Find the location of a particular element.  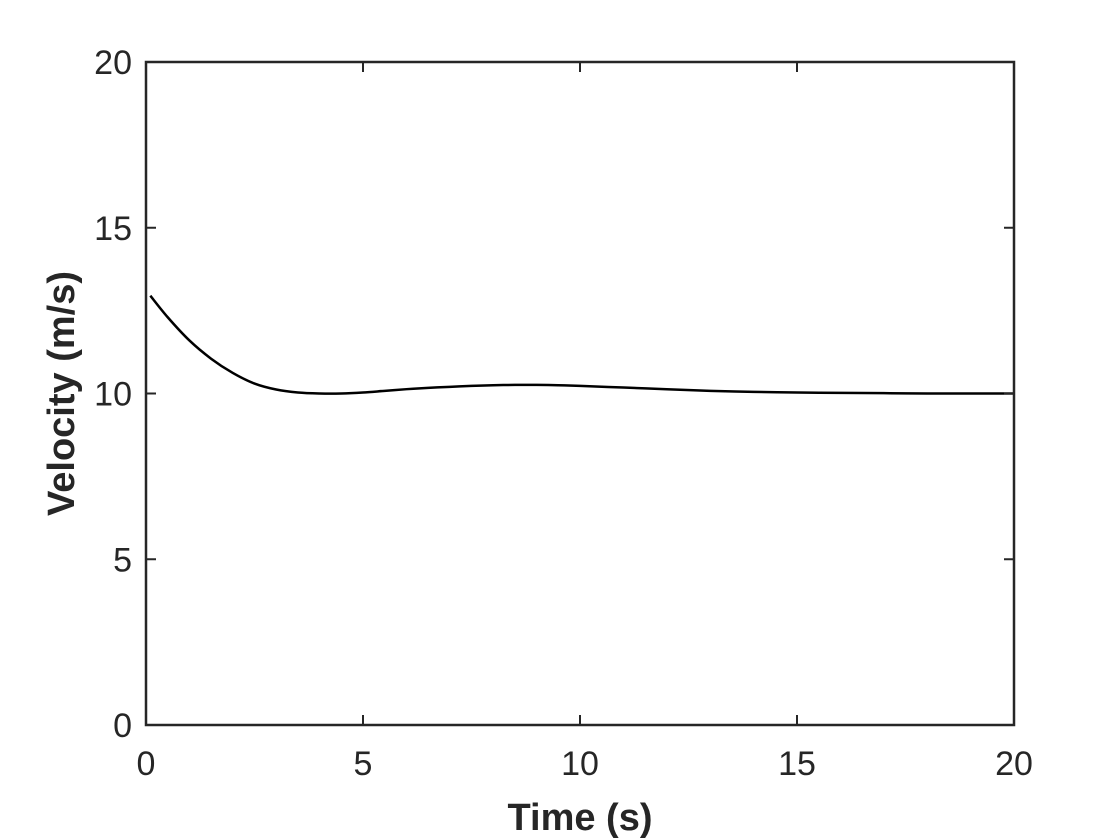

x-tick-label: 15 is located at coordinates (797, 764).